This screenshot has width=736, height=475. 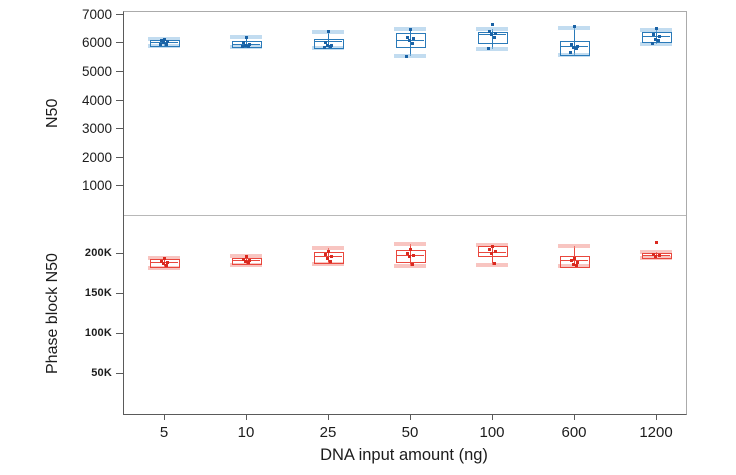 What do you see at coordinates (98, 292) in the screenshot?
I see `y-tick-label: 150K` at bounding box center [98, 292].